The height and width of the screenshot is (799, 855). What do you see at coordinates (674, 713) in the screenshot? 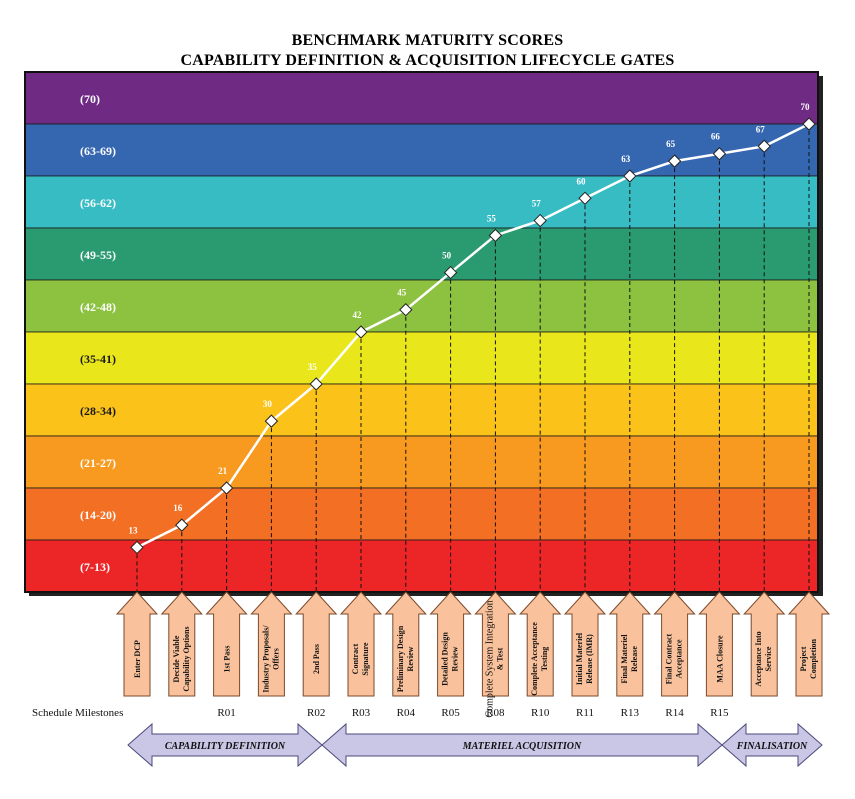
I see `schedule-code: R14` at bounding box center [674, 713].